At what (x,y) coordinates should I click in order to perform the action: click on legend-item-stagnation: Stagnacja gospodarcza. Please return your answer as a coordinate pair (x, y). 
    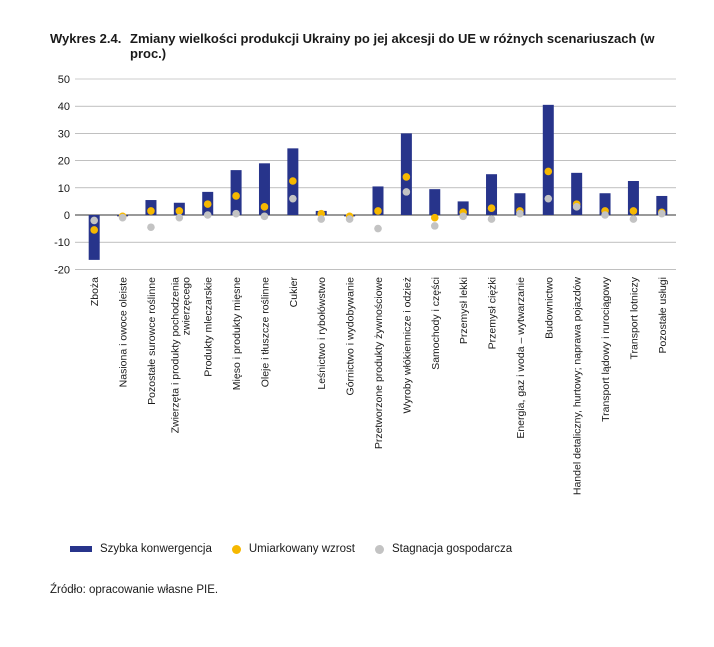
    Looking at the image, I should click on (443, 549).